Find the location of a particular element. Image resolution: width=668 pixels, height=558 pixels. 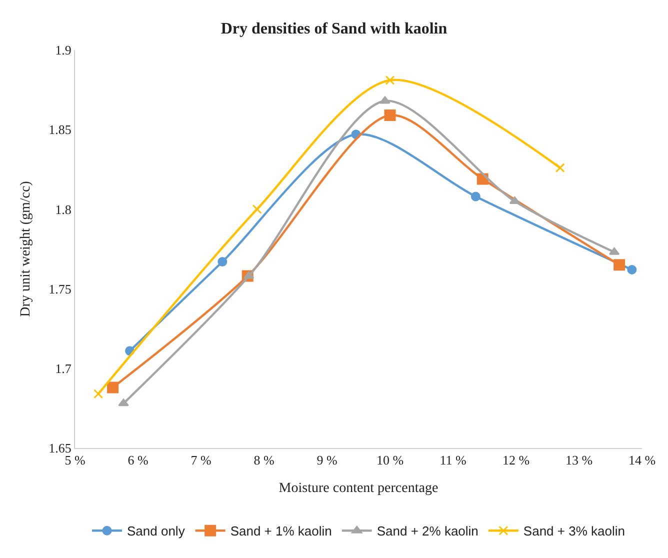

y-tick-label: 1.7 is located at coordinates (63, 368).